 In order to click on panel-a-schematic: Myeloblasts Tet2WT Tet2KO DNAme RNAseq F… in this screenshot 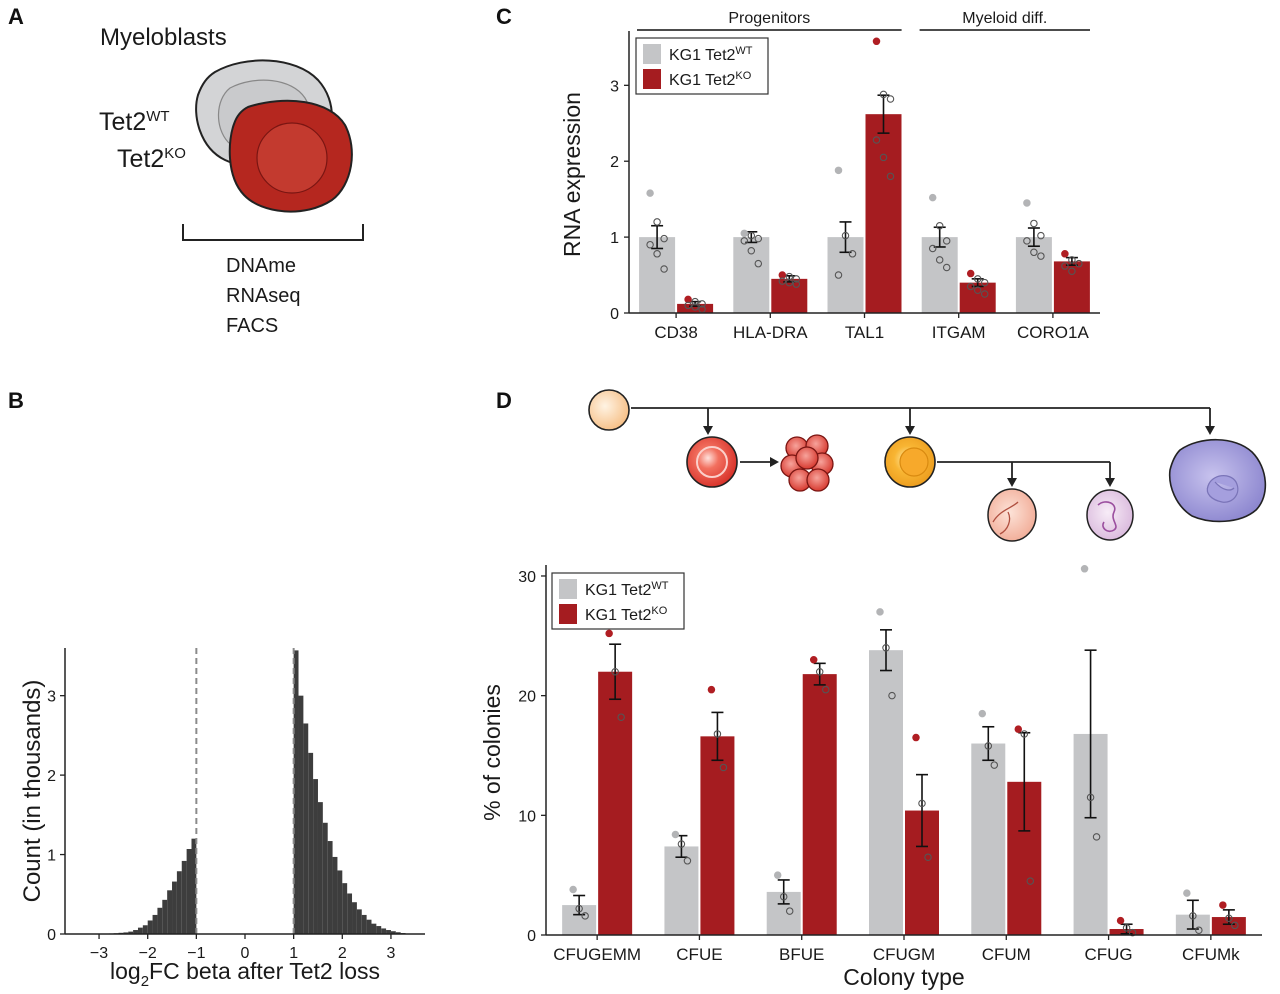, I will do `click(231, 180)`.